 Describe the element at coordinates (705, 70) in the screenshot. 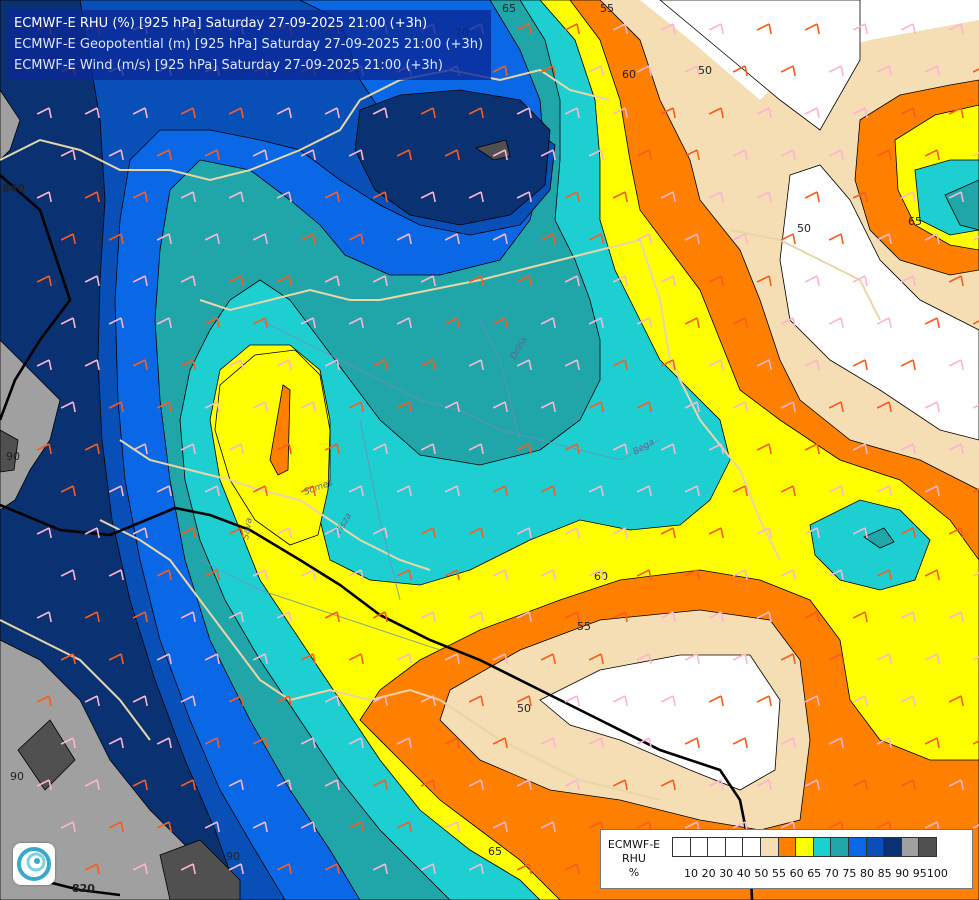

I see `rhu-label: 50` at that location.